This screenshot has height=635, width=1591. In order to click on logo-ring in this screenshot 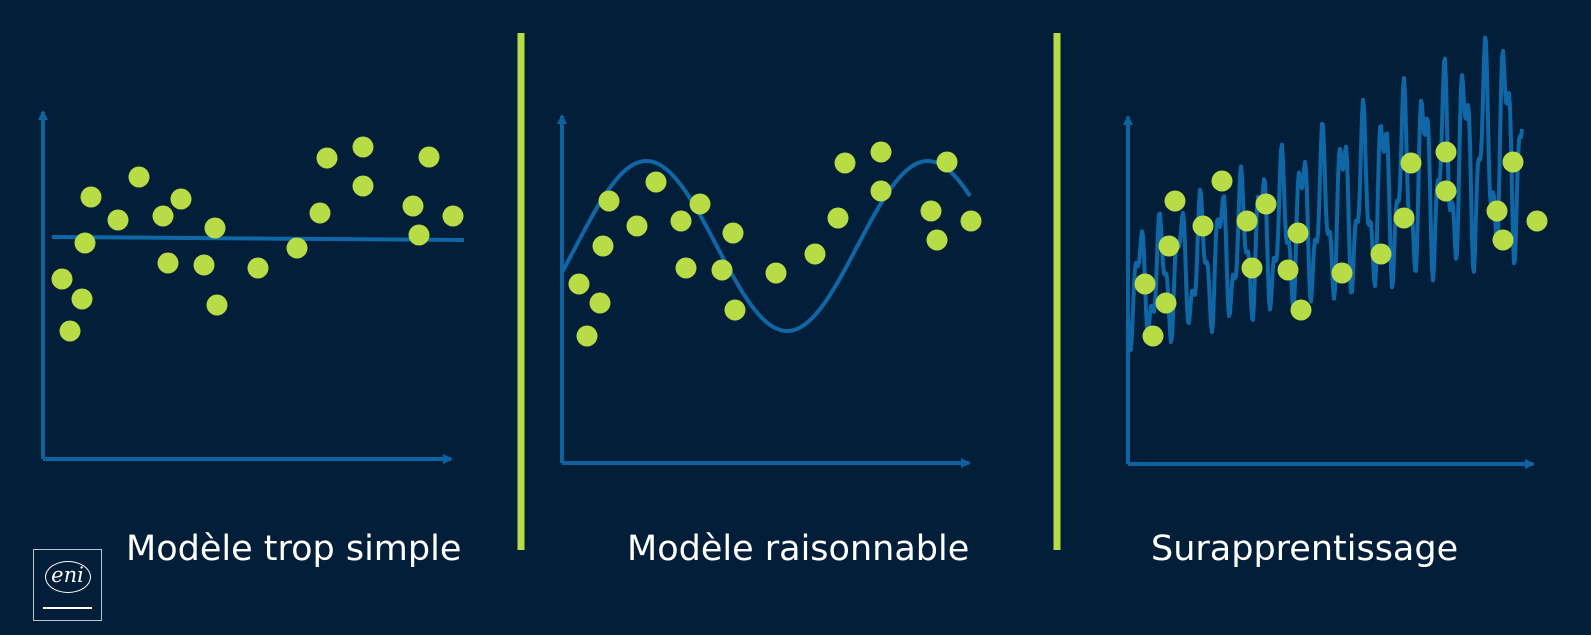, I will do `click(68, 577)`.